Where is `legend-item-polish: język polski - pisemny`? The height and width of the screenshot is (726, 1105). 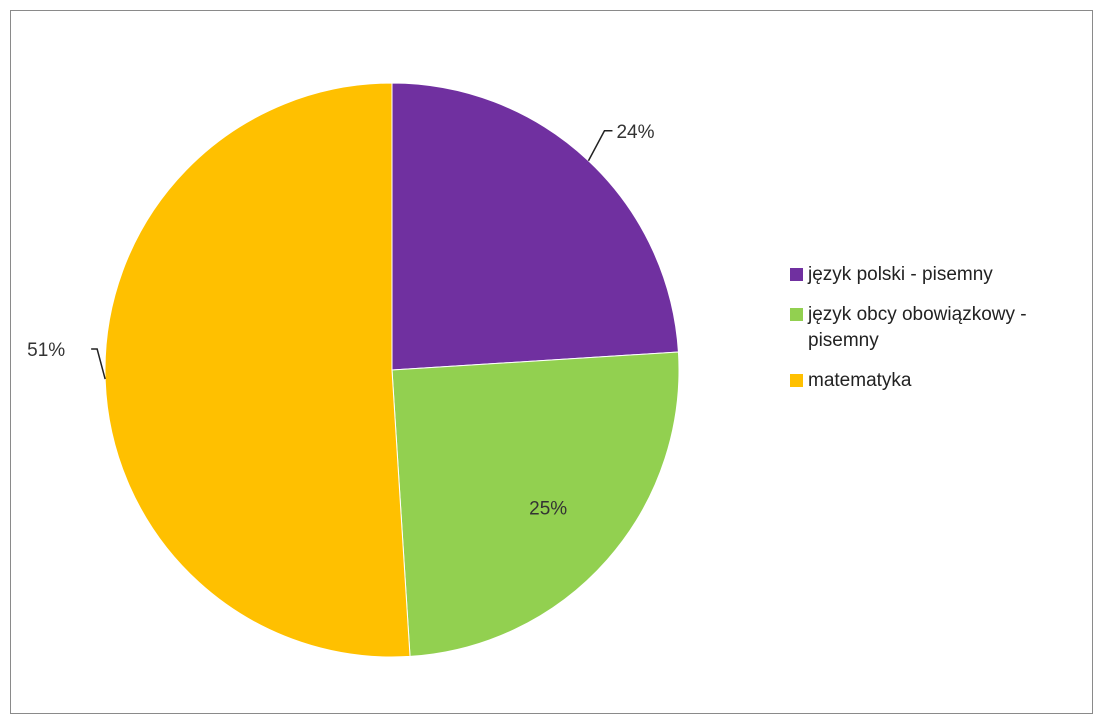 legend-item-polish: język polski - pisemny is located at coordinates (940, 275).